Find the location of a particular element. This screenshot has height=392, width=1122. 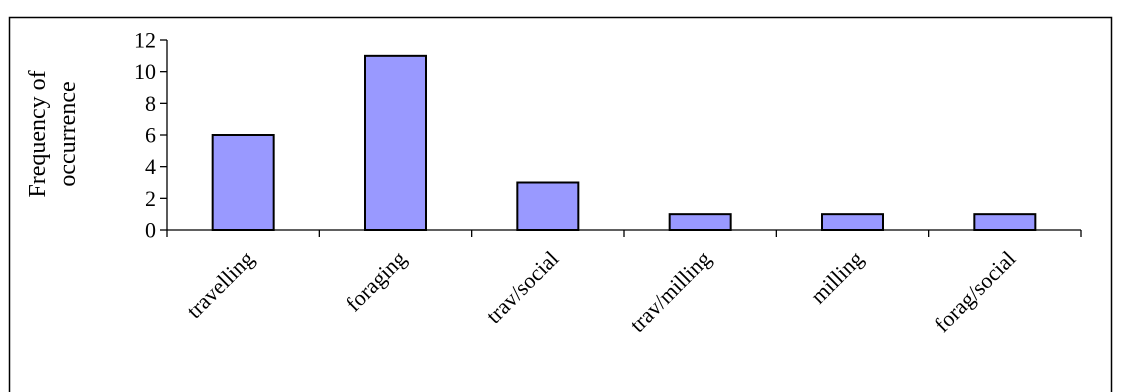

y-axis-ticks: 0 2 4 6 8 10 12 is located at coordinates (150, 135).